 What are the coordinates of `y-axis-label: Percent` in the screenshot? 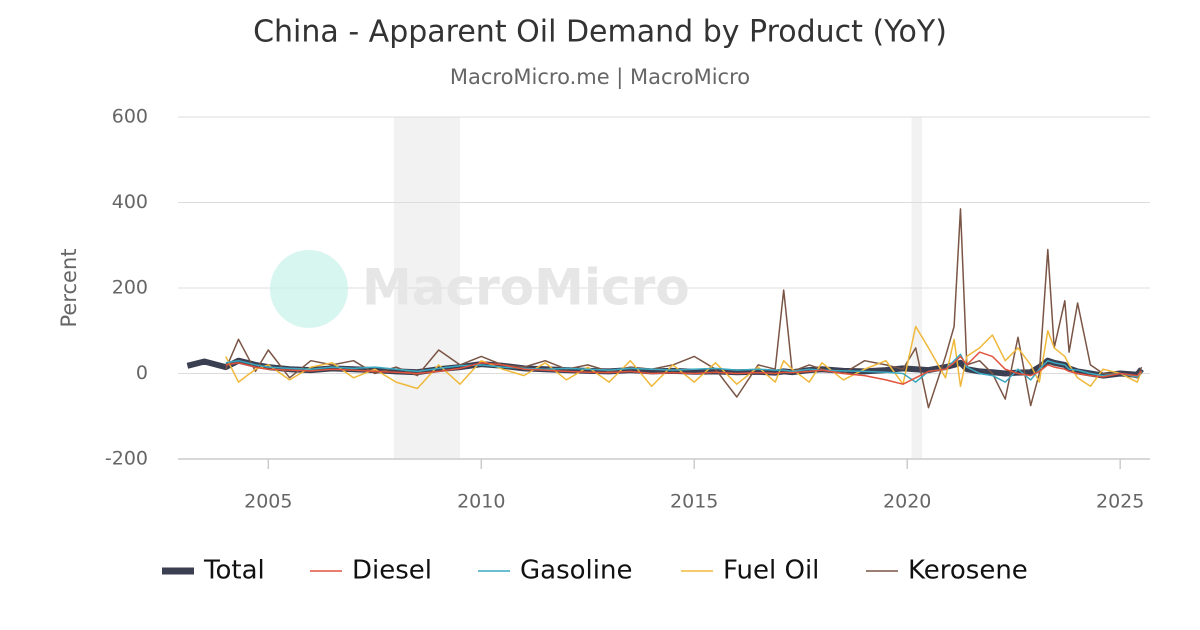 It's located at (69, 287).